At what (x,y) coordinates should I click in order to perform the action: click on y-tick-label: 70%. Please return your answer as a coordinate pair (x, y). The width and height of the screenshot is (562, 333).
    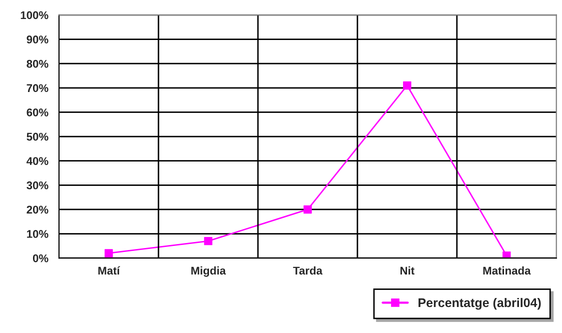
    Looking at the image, I should click on (37, 88).